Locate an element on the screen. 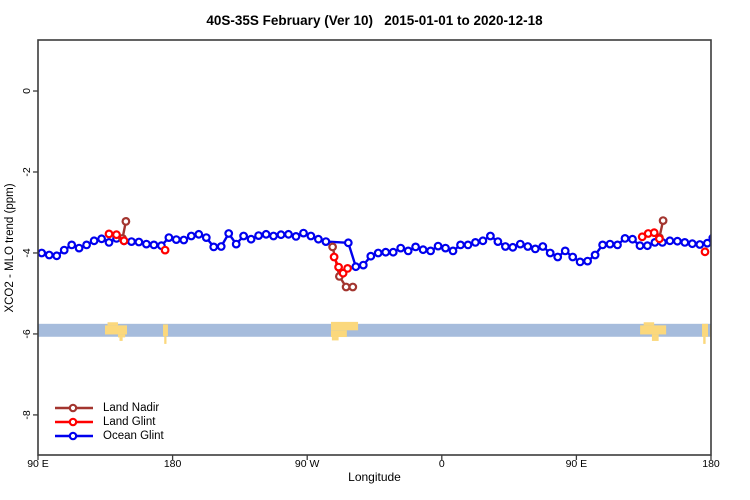 Image resolution: width=750 pixels, height=500 pixels. legend-marker-land-nadir-icon is located at coordinates (74, 408).